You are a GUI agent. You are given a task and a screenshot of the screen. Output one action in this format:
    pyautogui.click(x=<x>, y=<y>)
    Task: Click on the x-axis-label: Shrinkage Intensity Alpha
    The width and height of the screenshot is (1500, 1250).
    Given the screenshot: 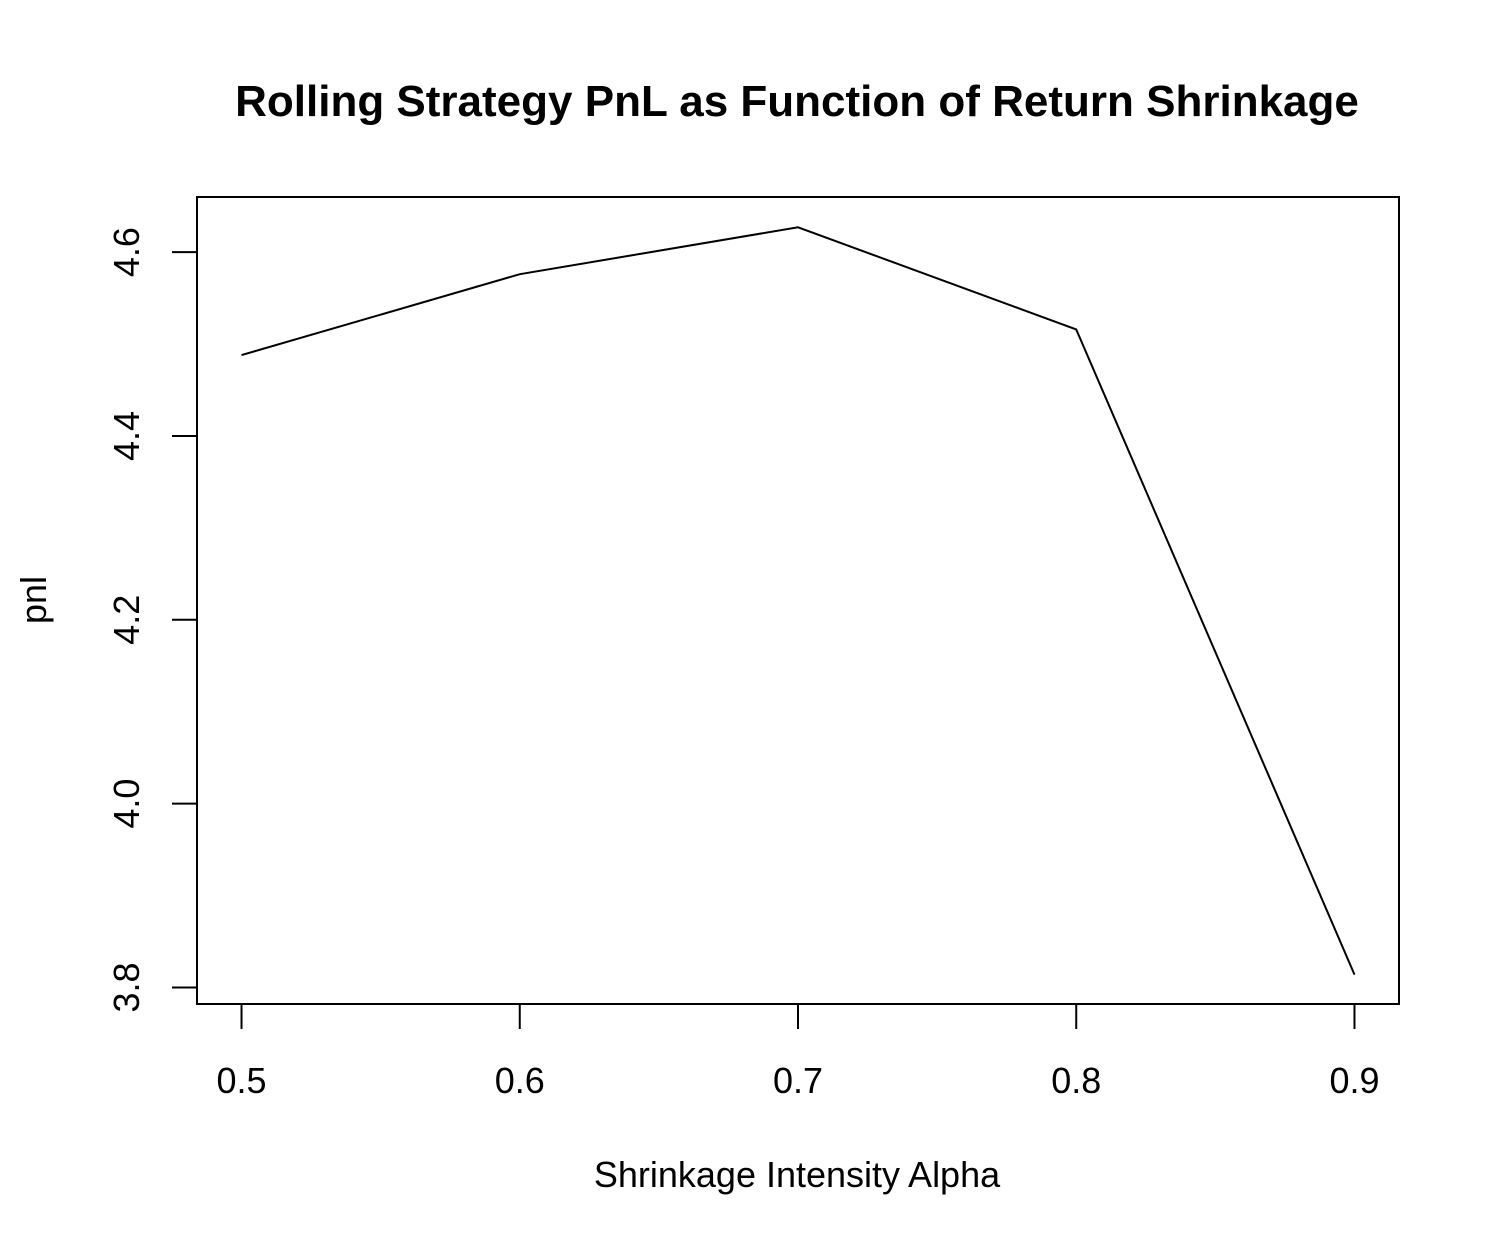 What is the action you would take?
    pyautogui.click(x=797, y=1174)
    